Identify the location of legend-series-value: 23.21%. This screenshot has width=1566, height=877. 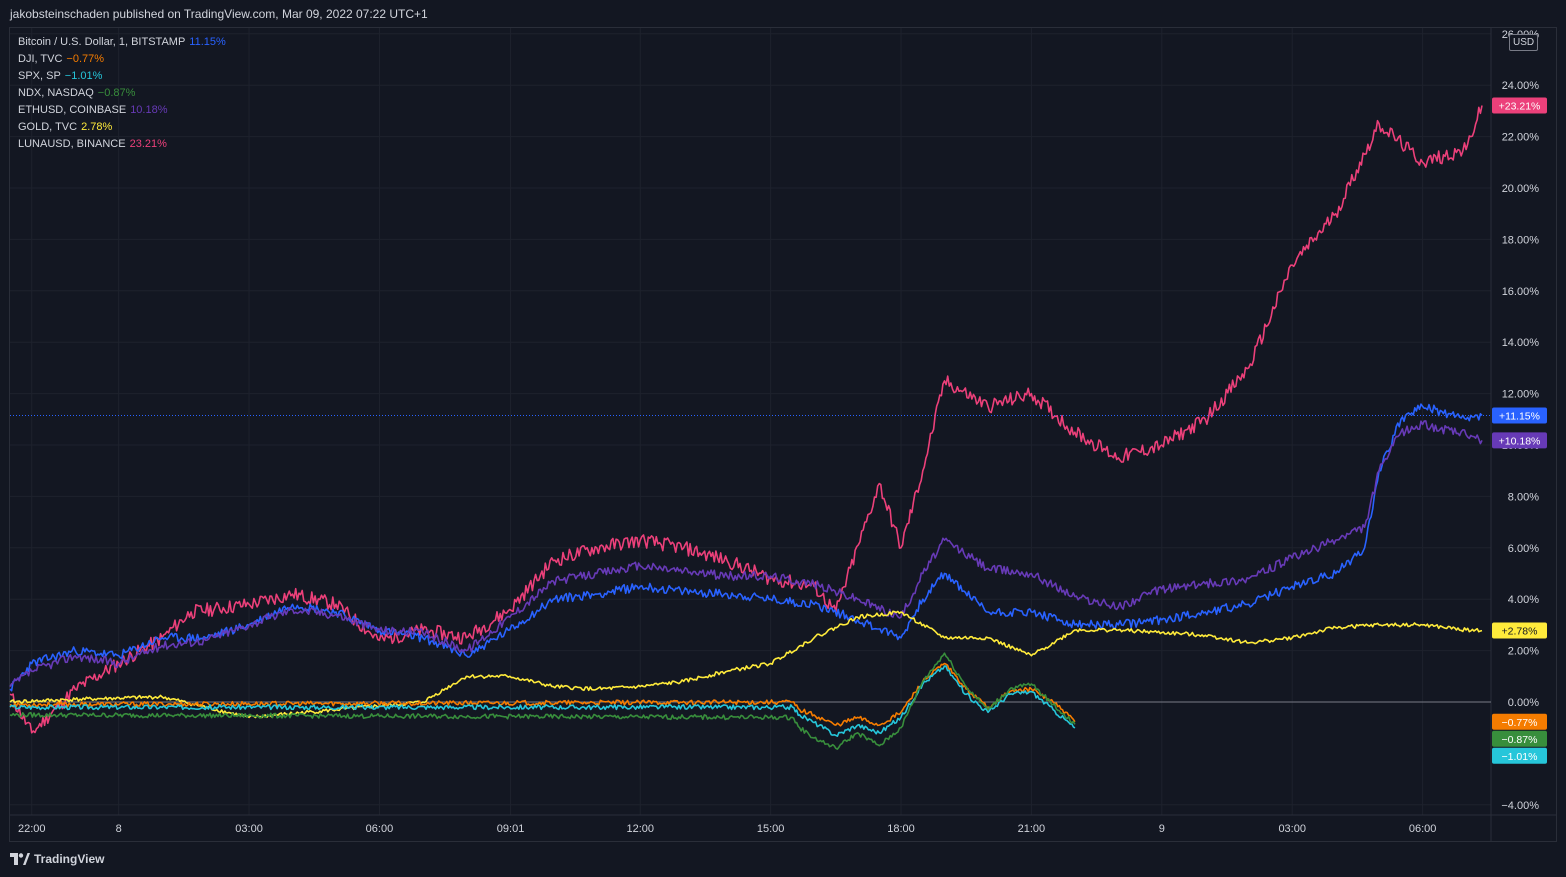
(148, 144).